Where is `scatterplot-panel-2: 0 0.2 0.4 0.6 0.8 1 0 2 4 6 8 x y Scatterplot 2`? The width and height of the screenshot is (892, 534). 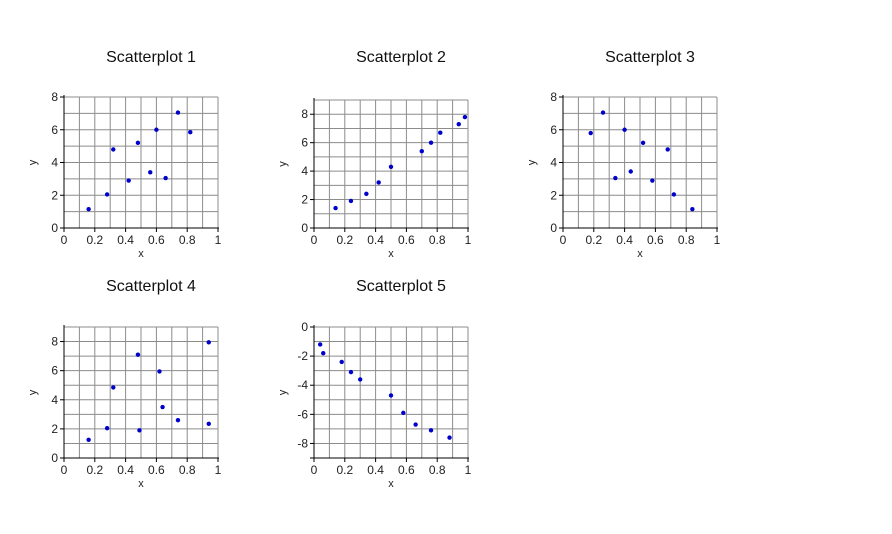 scatterplot-panel-2: 0 0.2 0.4 0.6 0.8 1 0 2 4 6 8 x y Scatterplot 2 is located at coordinates (374, 154).